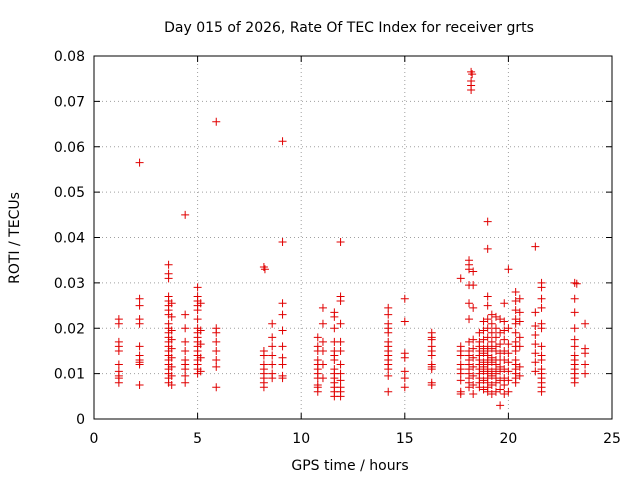  What do you see at coordinates (612, 439) in the screenshot?
I see `x-tick-label: 25` at bounding box center [612, 439].